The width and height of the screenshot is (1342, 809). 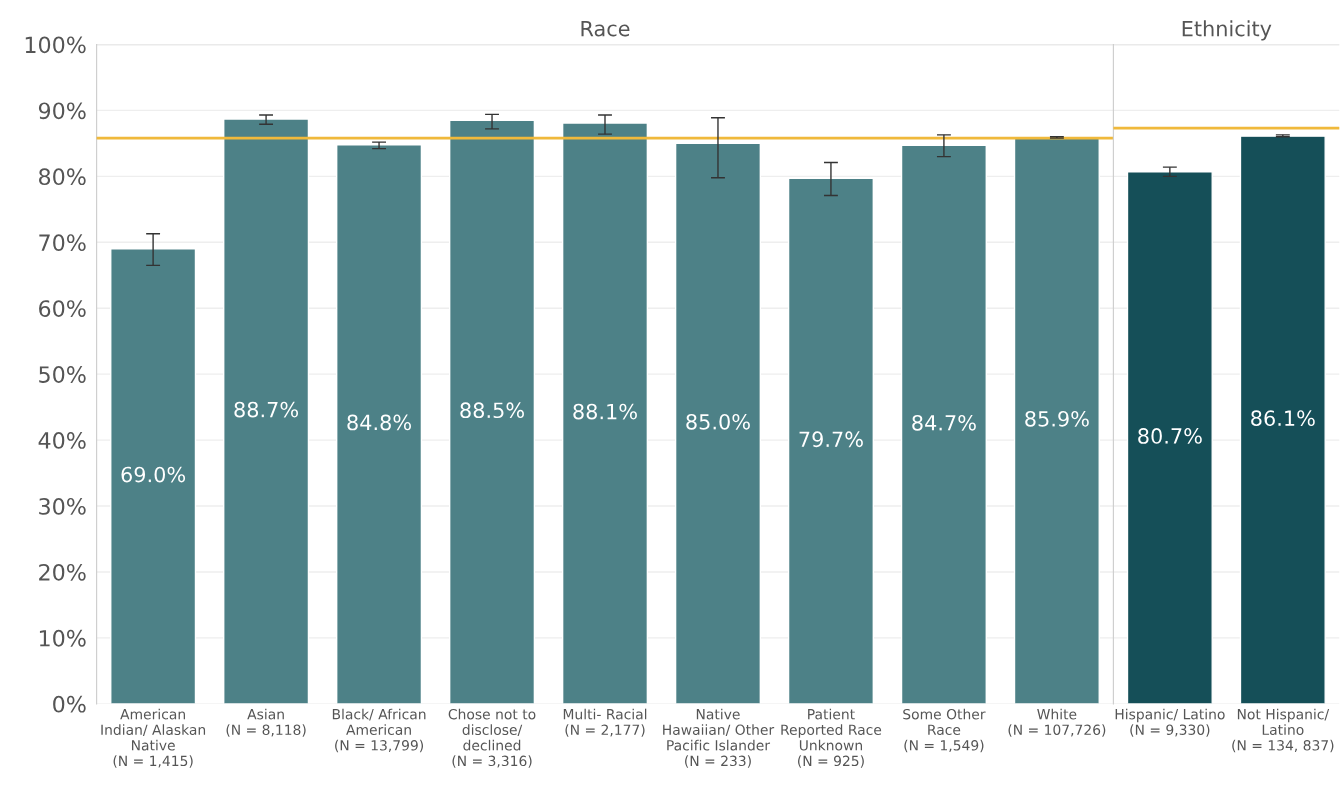 What do you see at coordinates (719, 738) in the screenshot?
I see `x-tick-label: Native Hawaiian/ Other Pacific Islander (N = 233)` at bounding box center [719, 738].